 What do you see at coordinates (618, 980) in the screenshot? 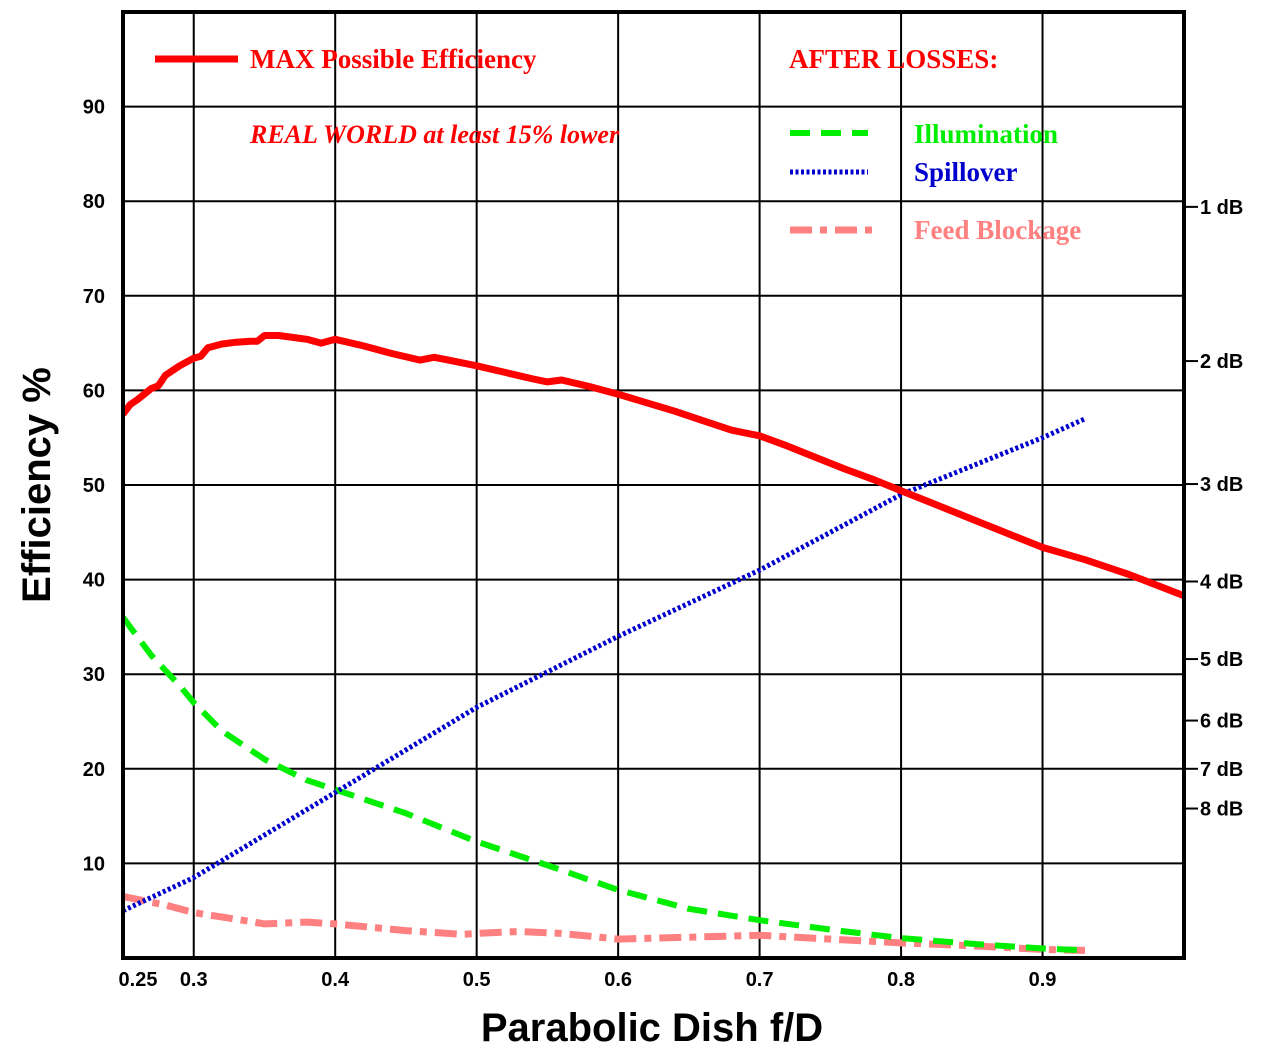
I see `x-tick-label: 0.6` at bounding box center [618, 980].